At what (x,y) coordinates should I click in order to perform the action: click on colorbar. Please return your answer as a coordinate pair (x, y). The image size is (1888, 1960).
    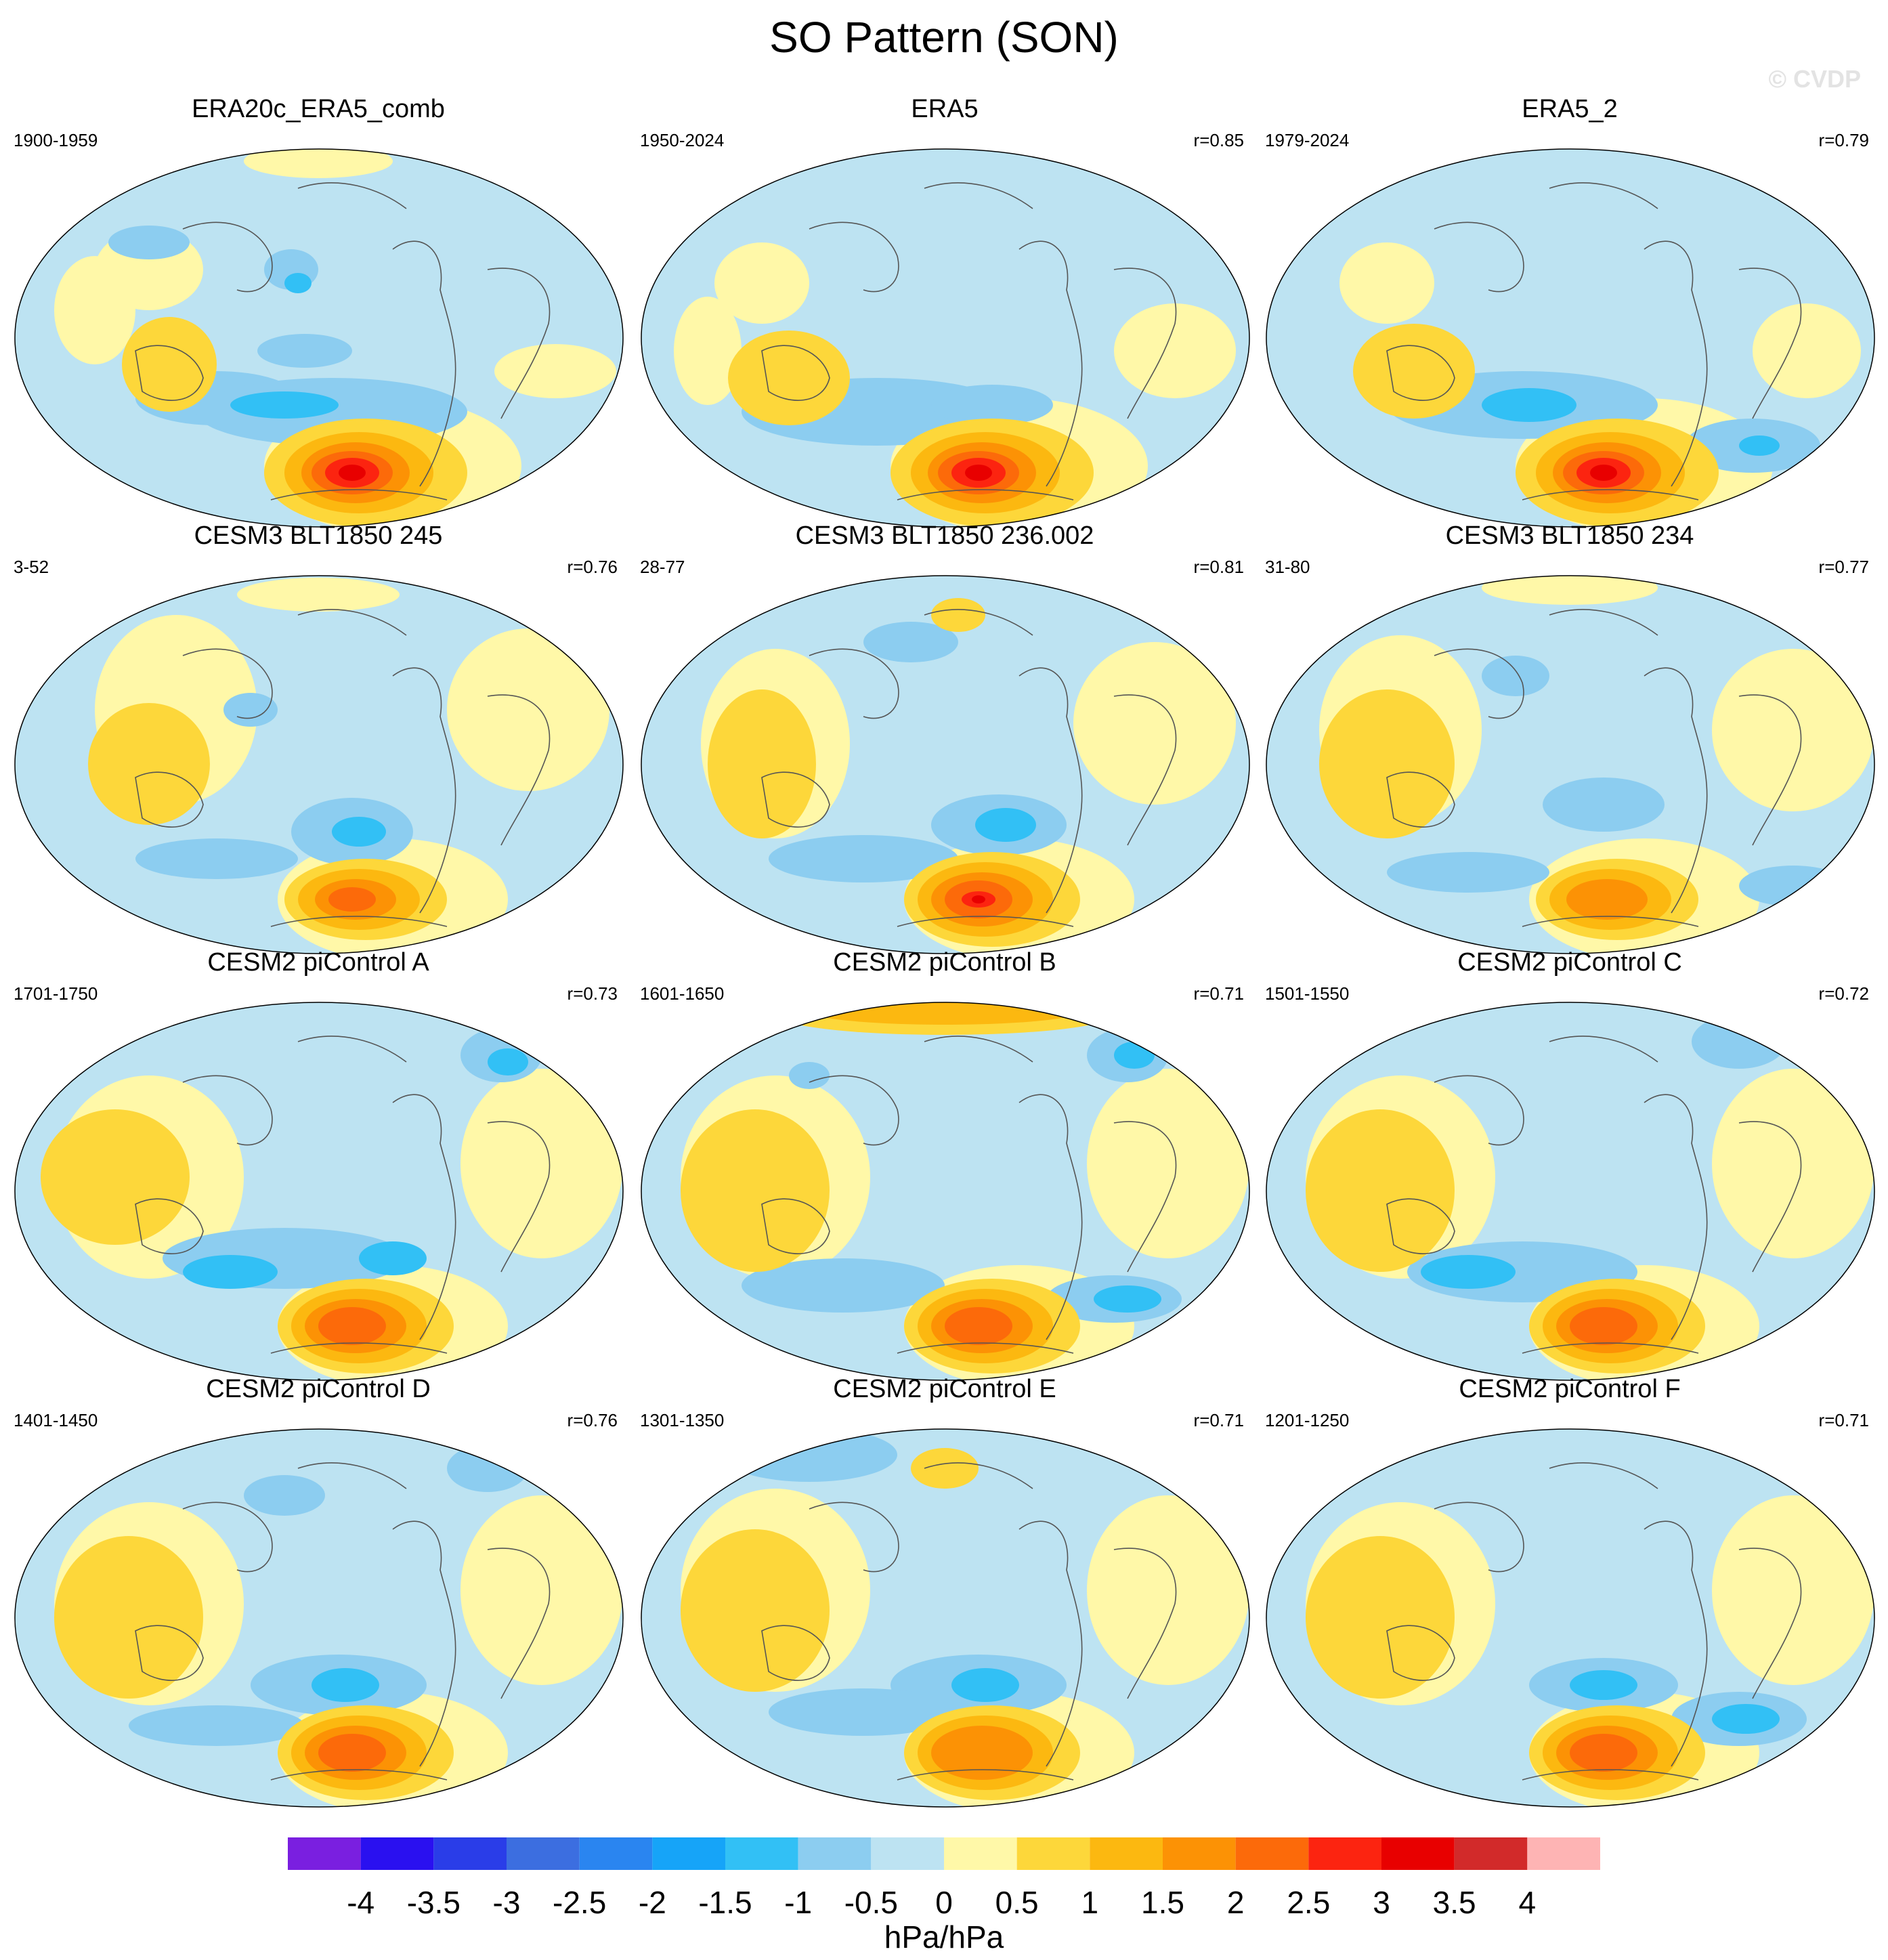
    Looking at the image, I should click on (944, 1853).